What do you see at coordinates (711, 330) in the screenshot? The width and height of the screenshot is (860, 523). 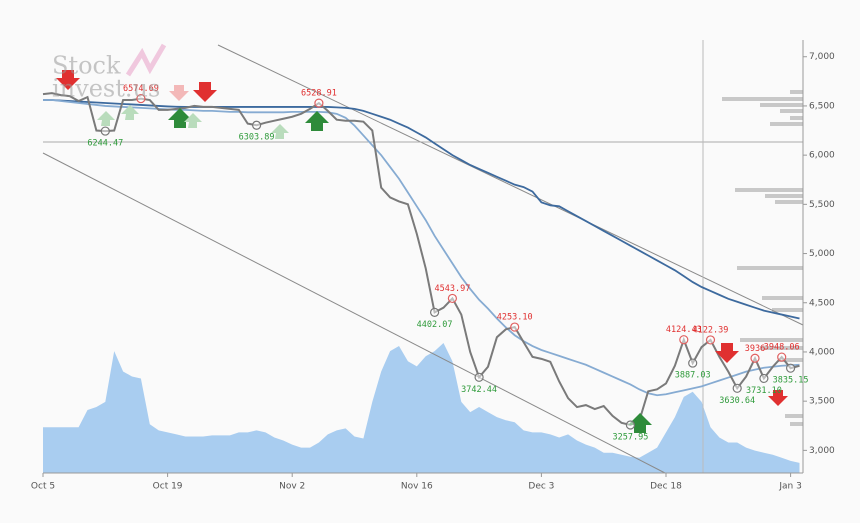 I see `pivot-label: 4122.39` at bounding box center [711, 330].